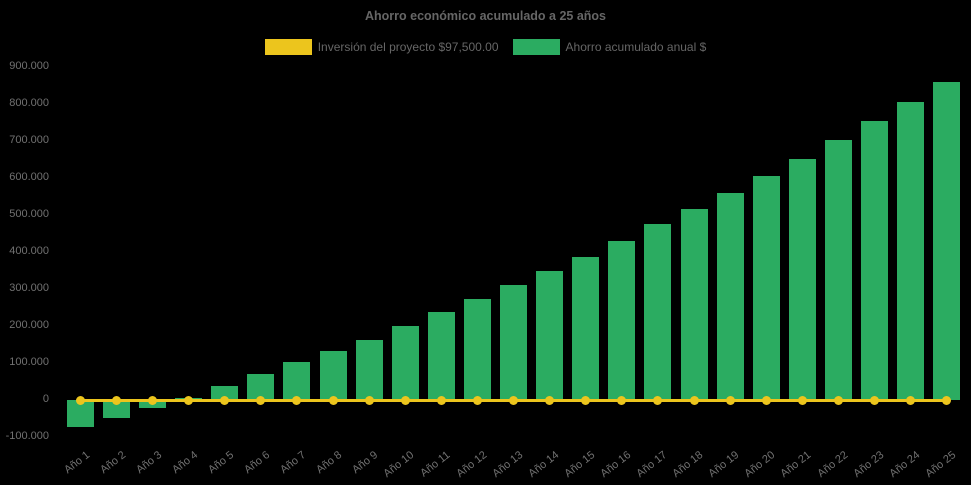 The height and width of the screenshot is (485, 971). What do you see at coordinates (408, 47) in the screenshot?
I see `legend-label: Inversión del proyecto $97,500.00` at bounding box center [408, 47].